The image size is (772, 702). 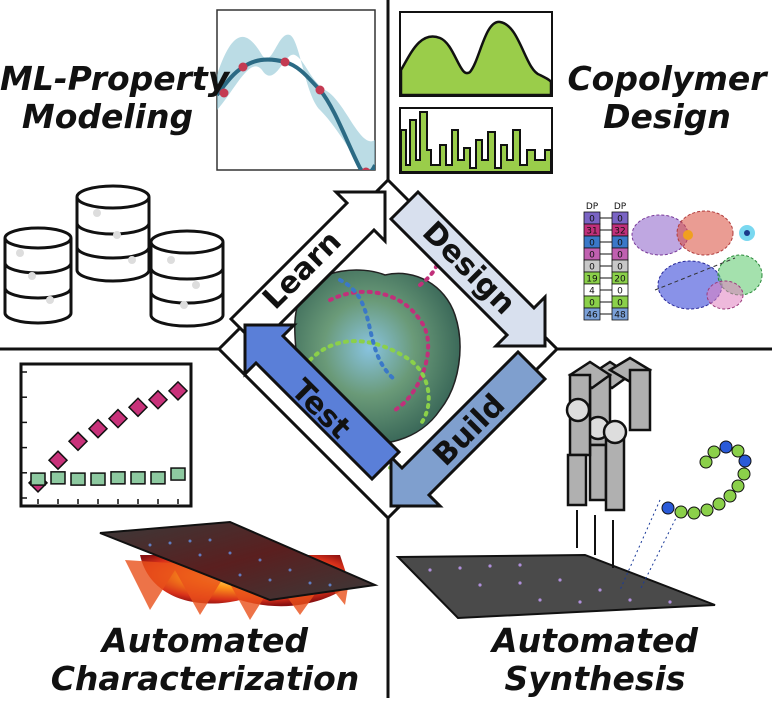 I want to click on char-title-line1: Automated, so click(x=205, y=640).